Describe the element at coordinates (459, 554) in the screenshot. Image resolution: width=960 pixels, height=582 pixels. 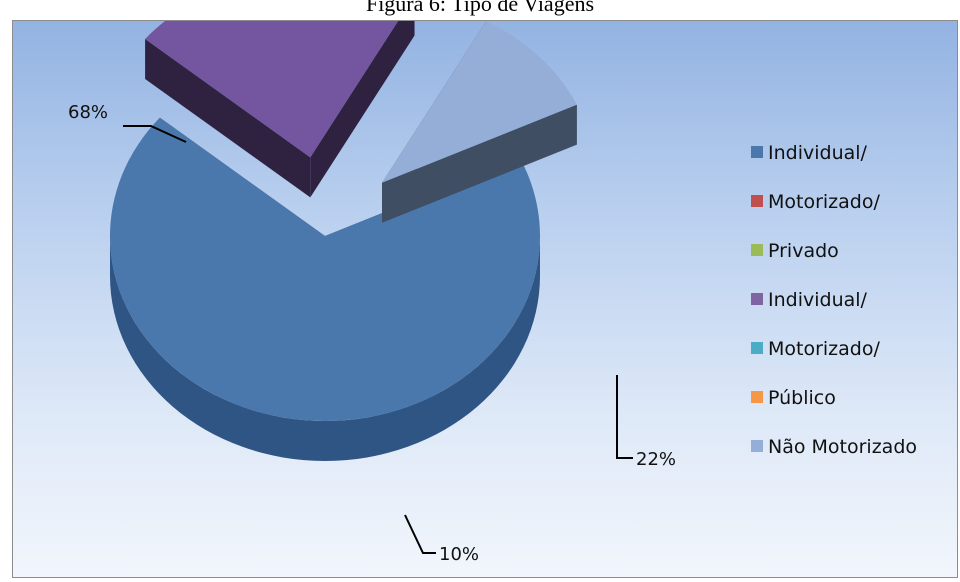
I see `data-label: 10%` at that location.